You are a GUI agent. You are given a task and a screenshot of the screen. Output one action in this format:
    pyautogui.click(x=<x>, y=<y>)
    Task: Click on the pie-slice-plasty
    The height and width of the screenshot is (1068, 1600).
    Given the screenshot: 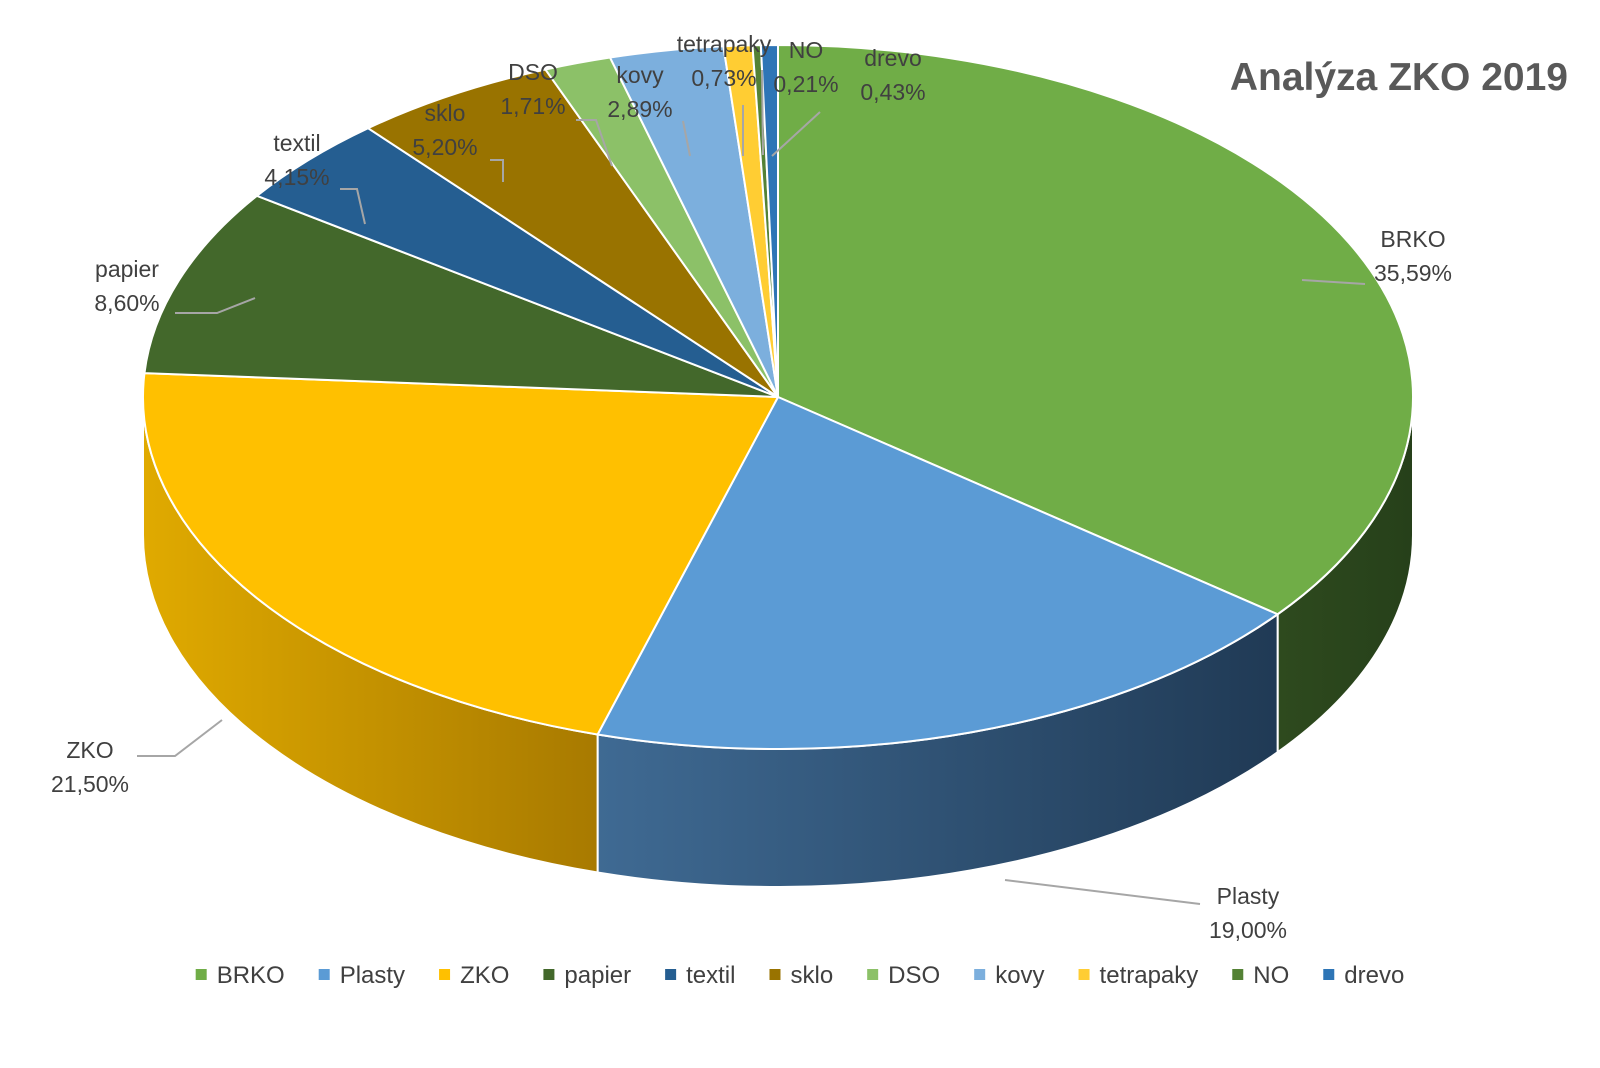 What is the action you would take?
    pyautogui.click(x=937, y=573)
    